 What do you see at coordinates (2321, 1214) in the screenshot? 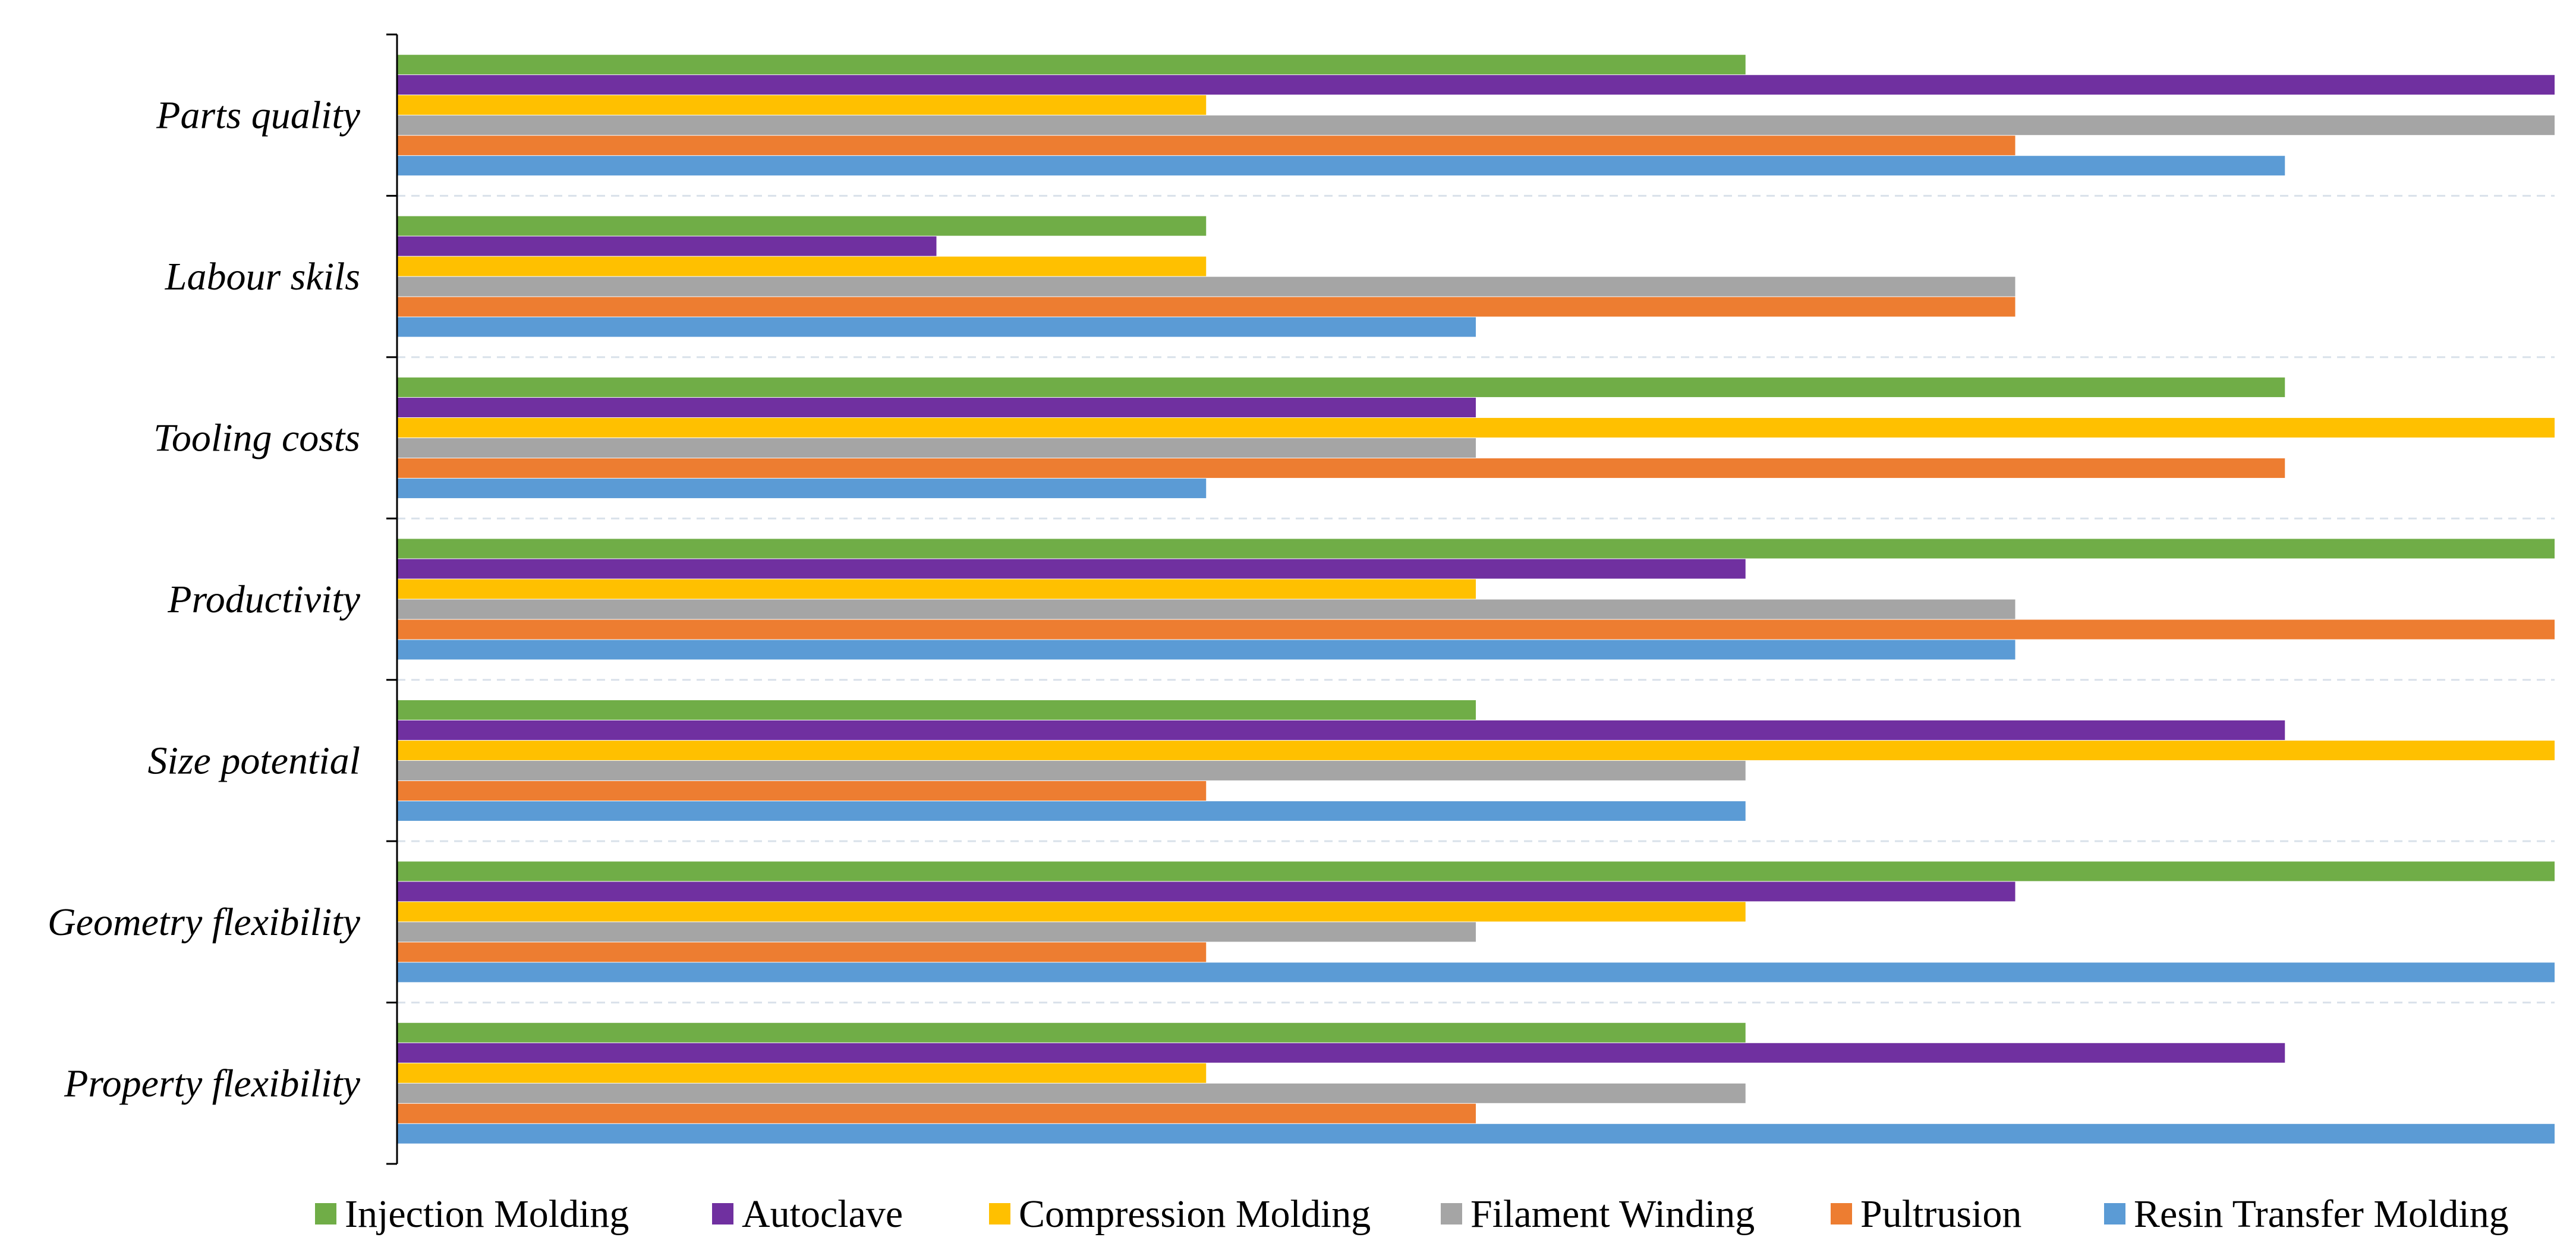
I see `legend-label: Resin Transfer Molding` at bounding box center [2321, 1214].